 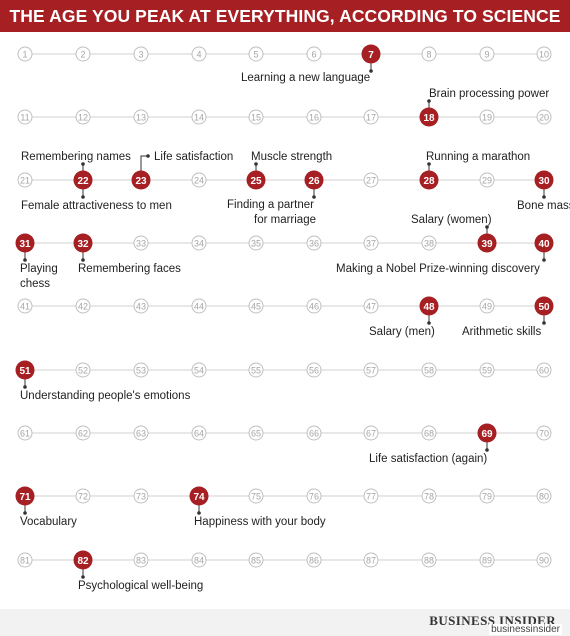 I want to click on age-number: 12, so click(x=83, y=118).